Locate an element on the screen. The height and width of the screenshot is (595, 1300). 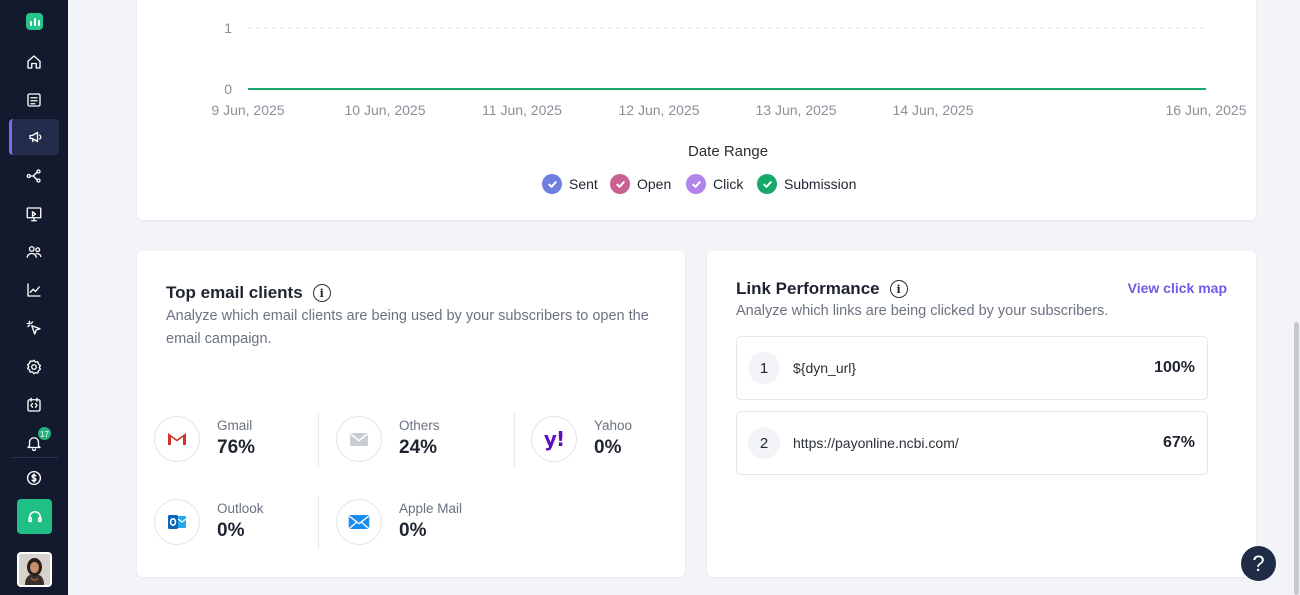
app-logo is located at coordinates (34, 21).